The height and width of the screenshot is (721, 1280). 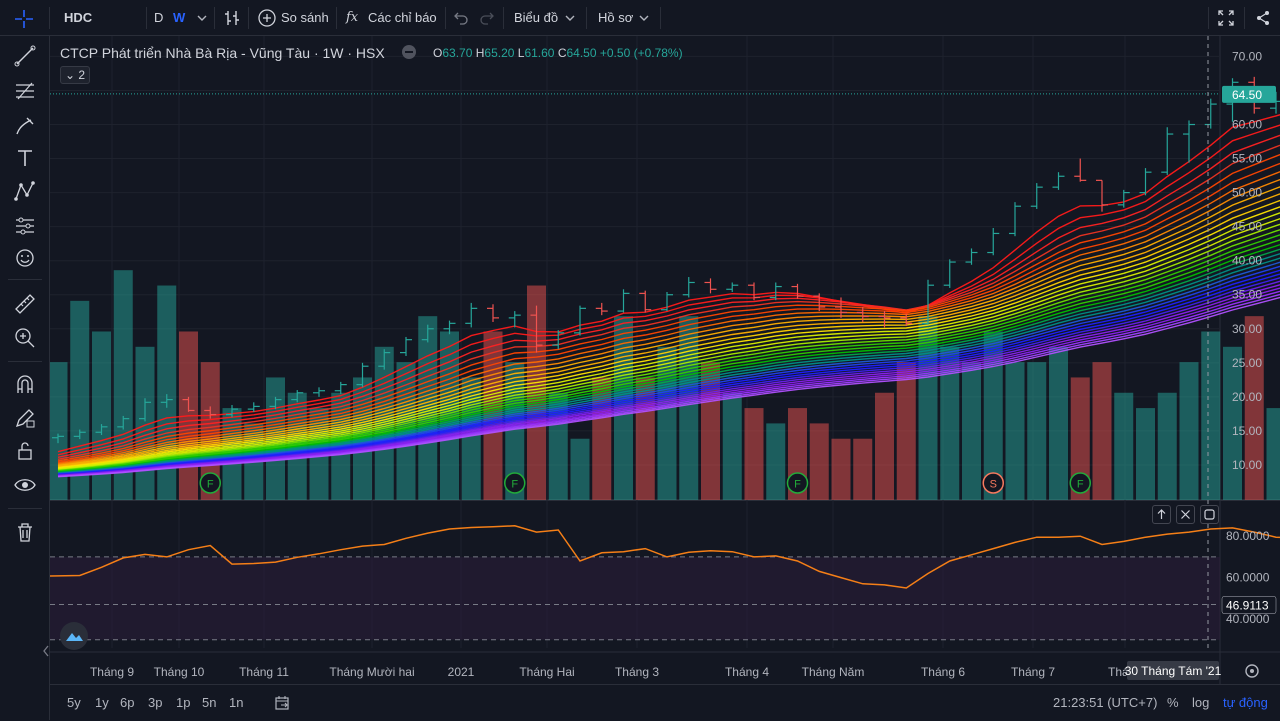 I want to click on trend-line-icon, so click(x=25, y=56).